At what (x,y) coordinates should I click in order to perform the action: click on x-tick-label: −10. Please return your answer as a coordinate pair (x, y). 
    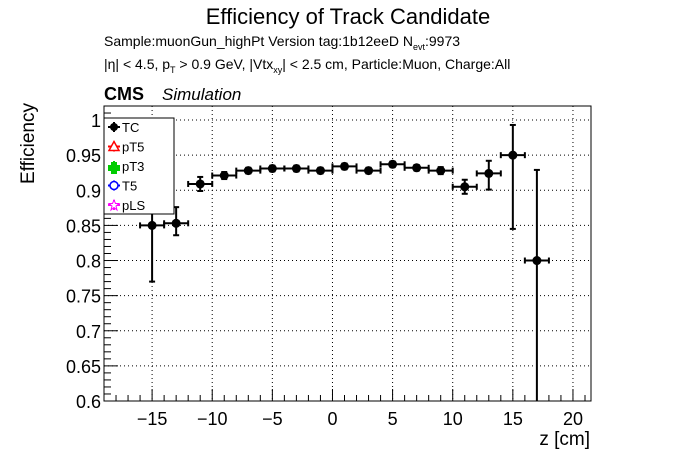
    Looking at the image, I should click on (212, 419).